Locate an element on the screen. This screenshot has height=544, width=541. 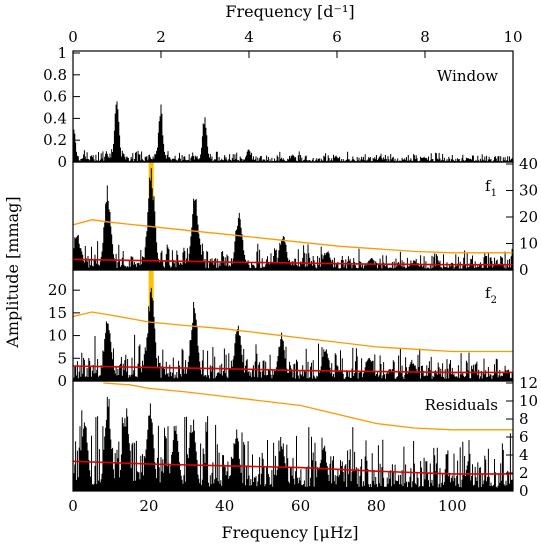
y-tick-label-right-3-2: 4 is located at coordinates (524, 455).